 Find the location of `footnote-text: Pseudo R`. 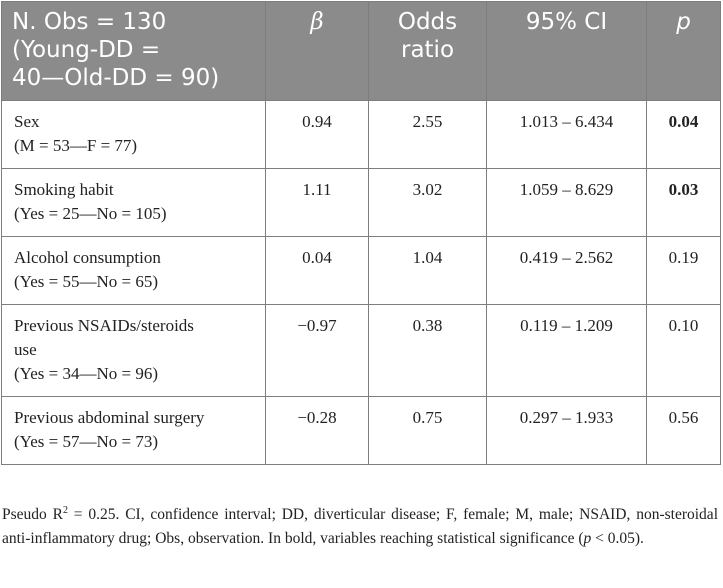

footnote-text: Pseudo R is located at coordinates (32, 514).